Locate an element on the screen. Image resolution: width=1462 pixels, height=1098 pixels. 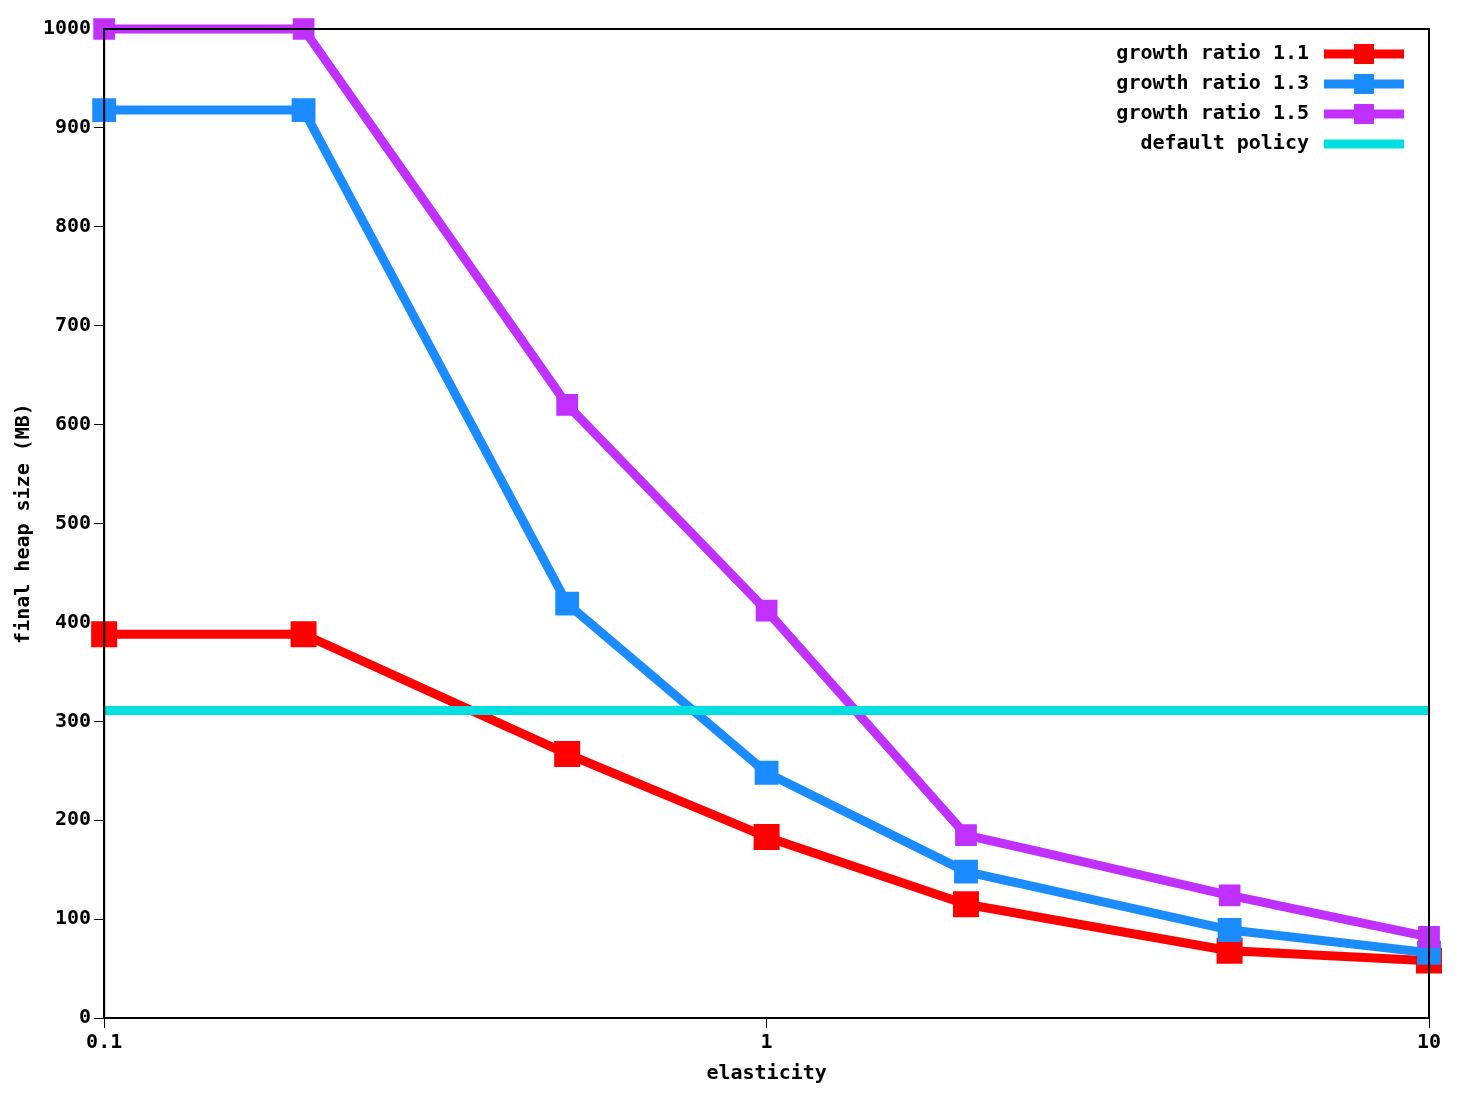
x-tick-label: 10 is located at coordinates (1429, 1041).